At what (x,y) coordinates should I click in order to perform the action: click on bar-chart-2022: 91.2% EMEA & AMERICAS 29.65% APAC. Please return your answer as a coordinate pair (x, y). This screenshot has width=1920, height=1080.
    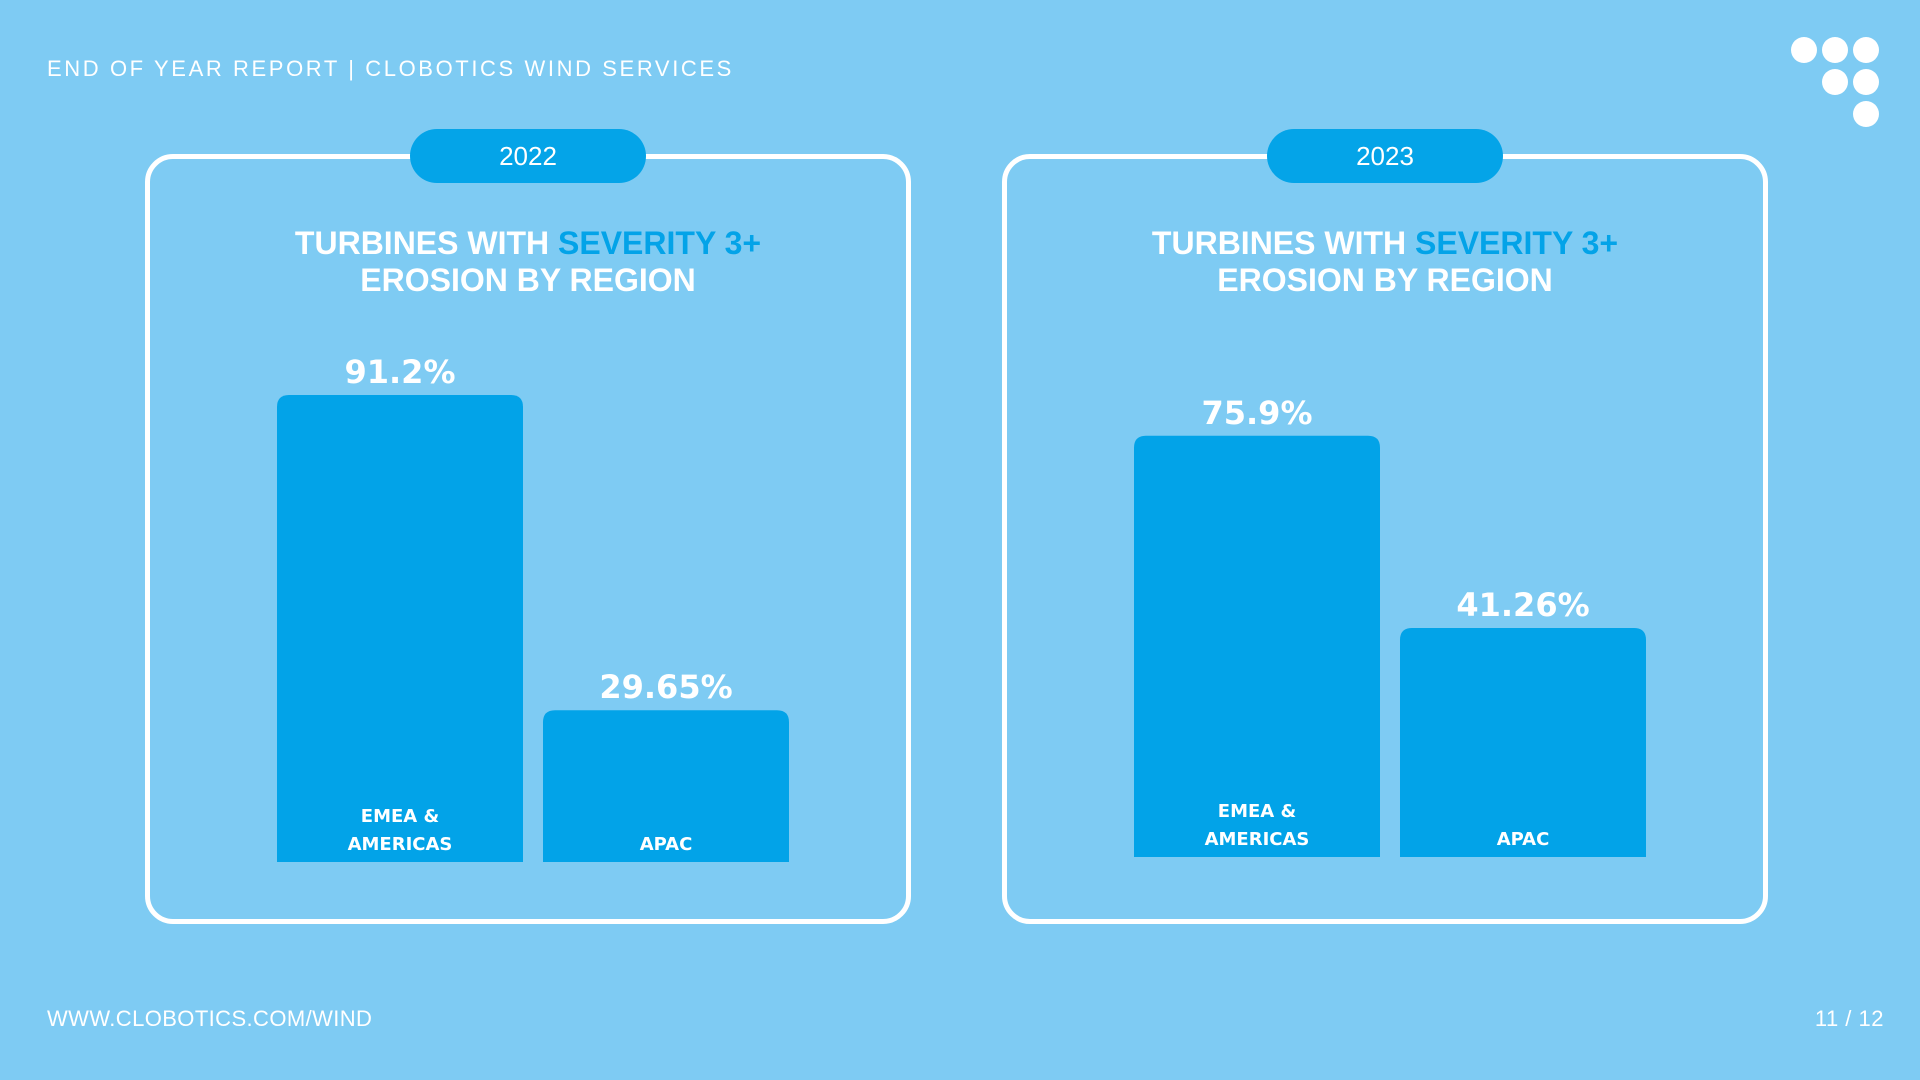
    Looking at the image, I should click on (533, 607).